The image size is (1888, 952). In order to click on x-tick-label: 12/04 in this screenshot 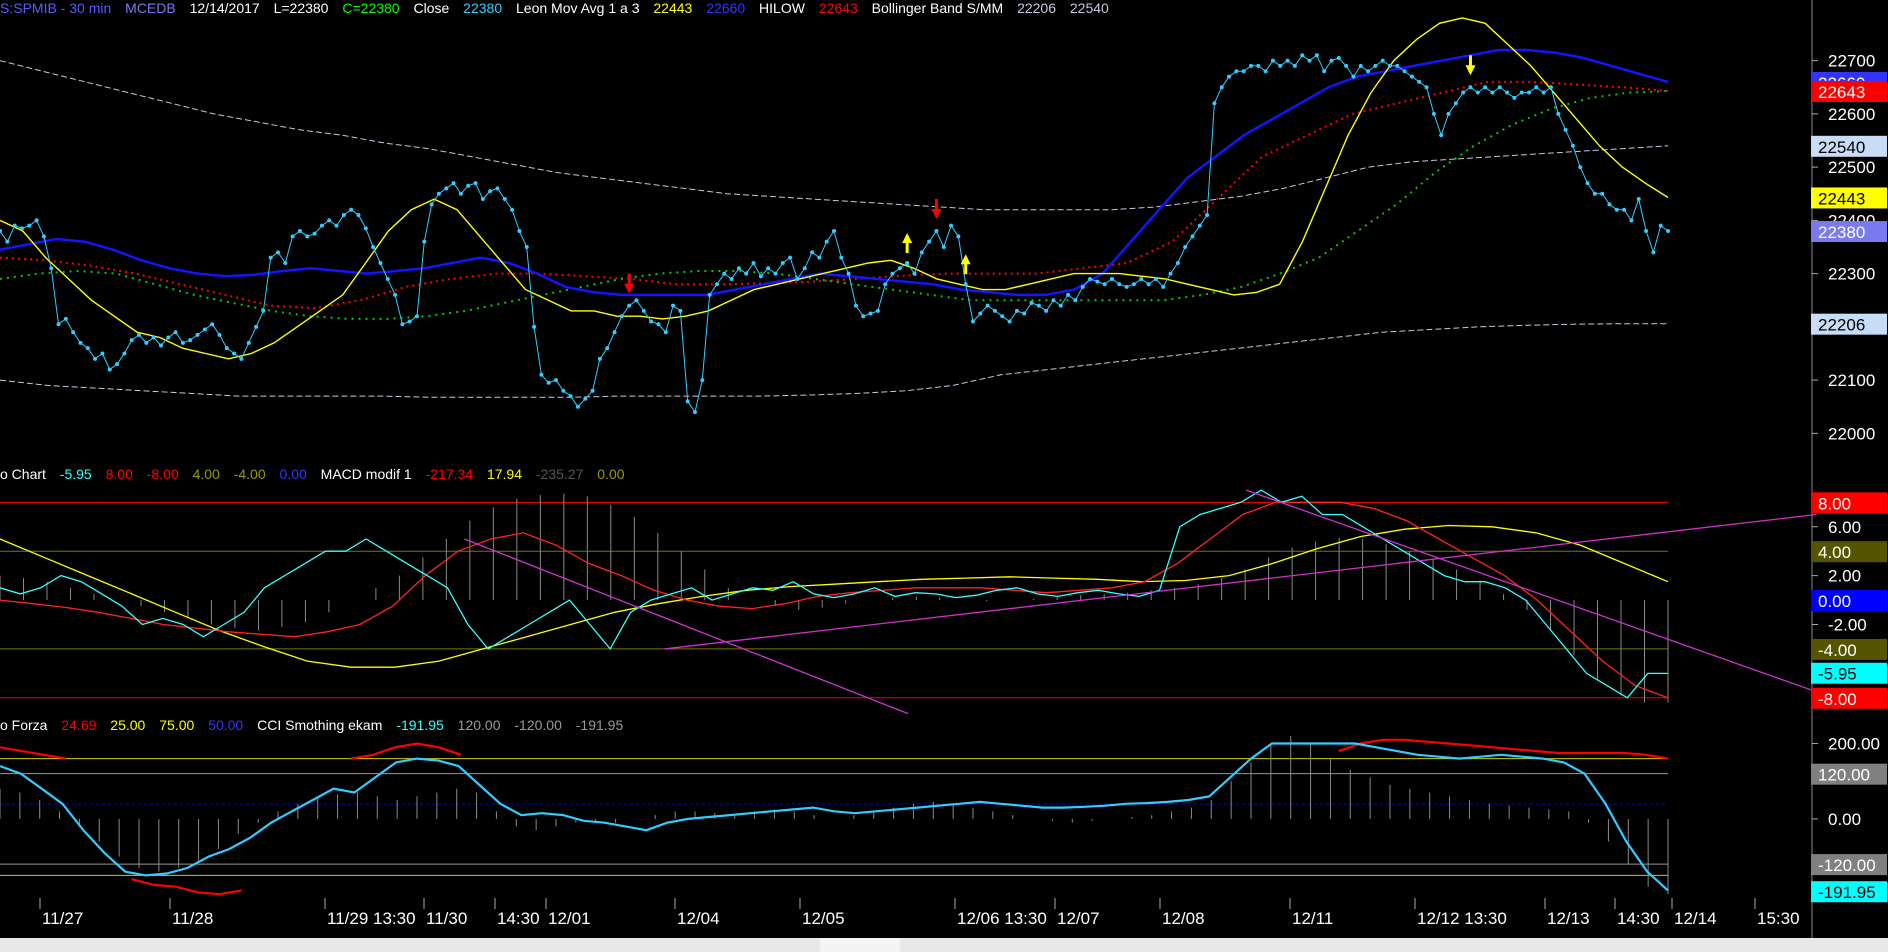, I will do `click(698, 918)`.